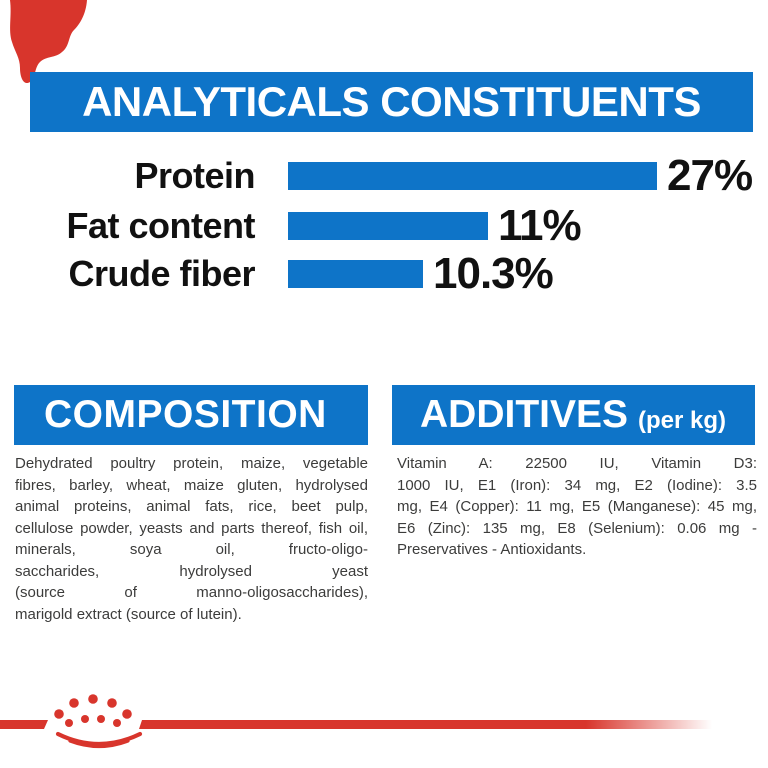  Describe the element at coordinates (524, 414) in the screenshot. I see `additives-title: ADDITIVES` at that location.